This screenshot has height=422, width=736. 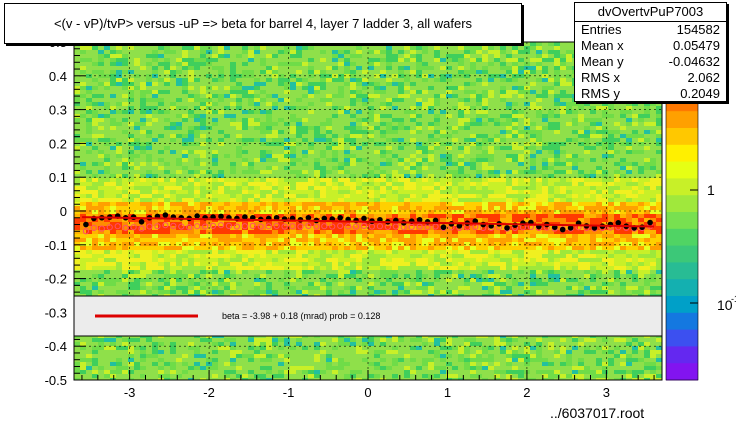 I want to click on stat-label: Entries, so click(x=601, y=29).